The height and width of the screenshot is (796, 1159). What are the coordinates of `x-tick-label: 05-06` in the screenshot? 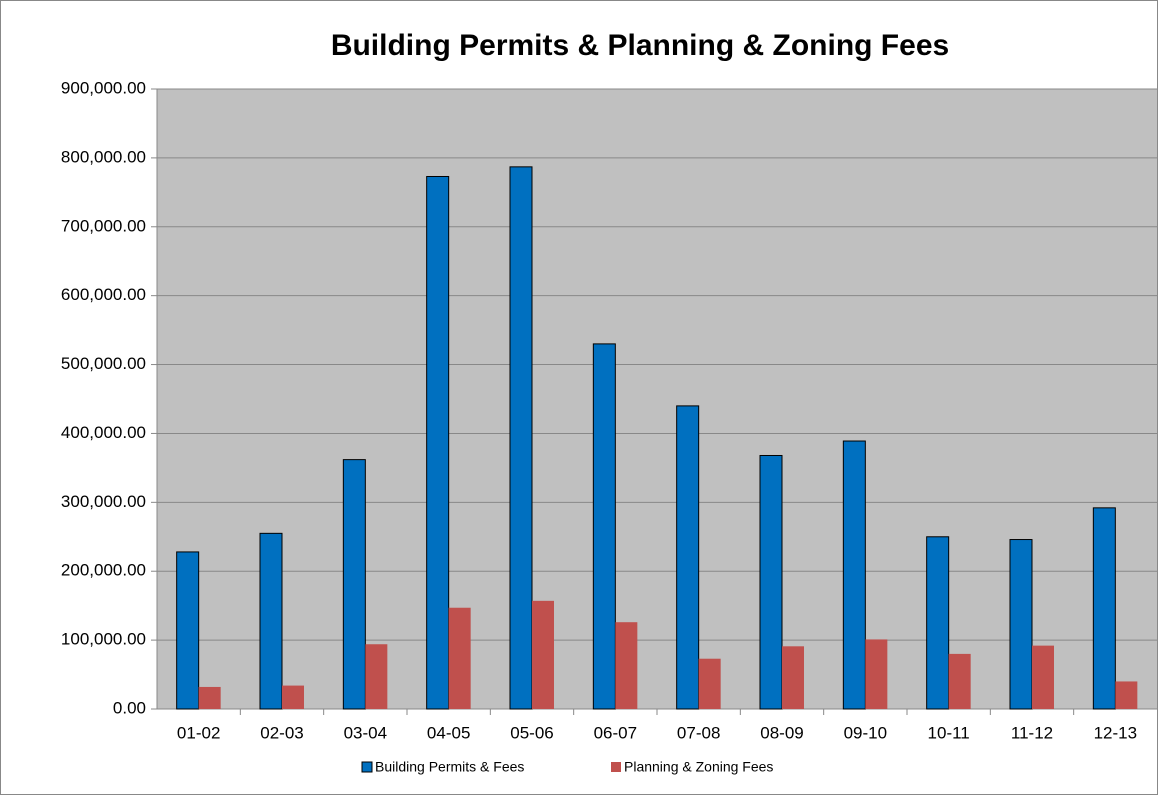 It's located at (531, 732).